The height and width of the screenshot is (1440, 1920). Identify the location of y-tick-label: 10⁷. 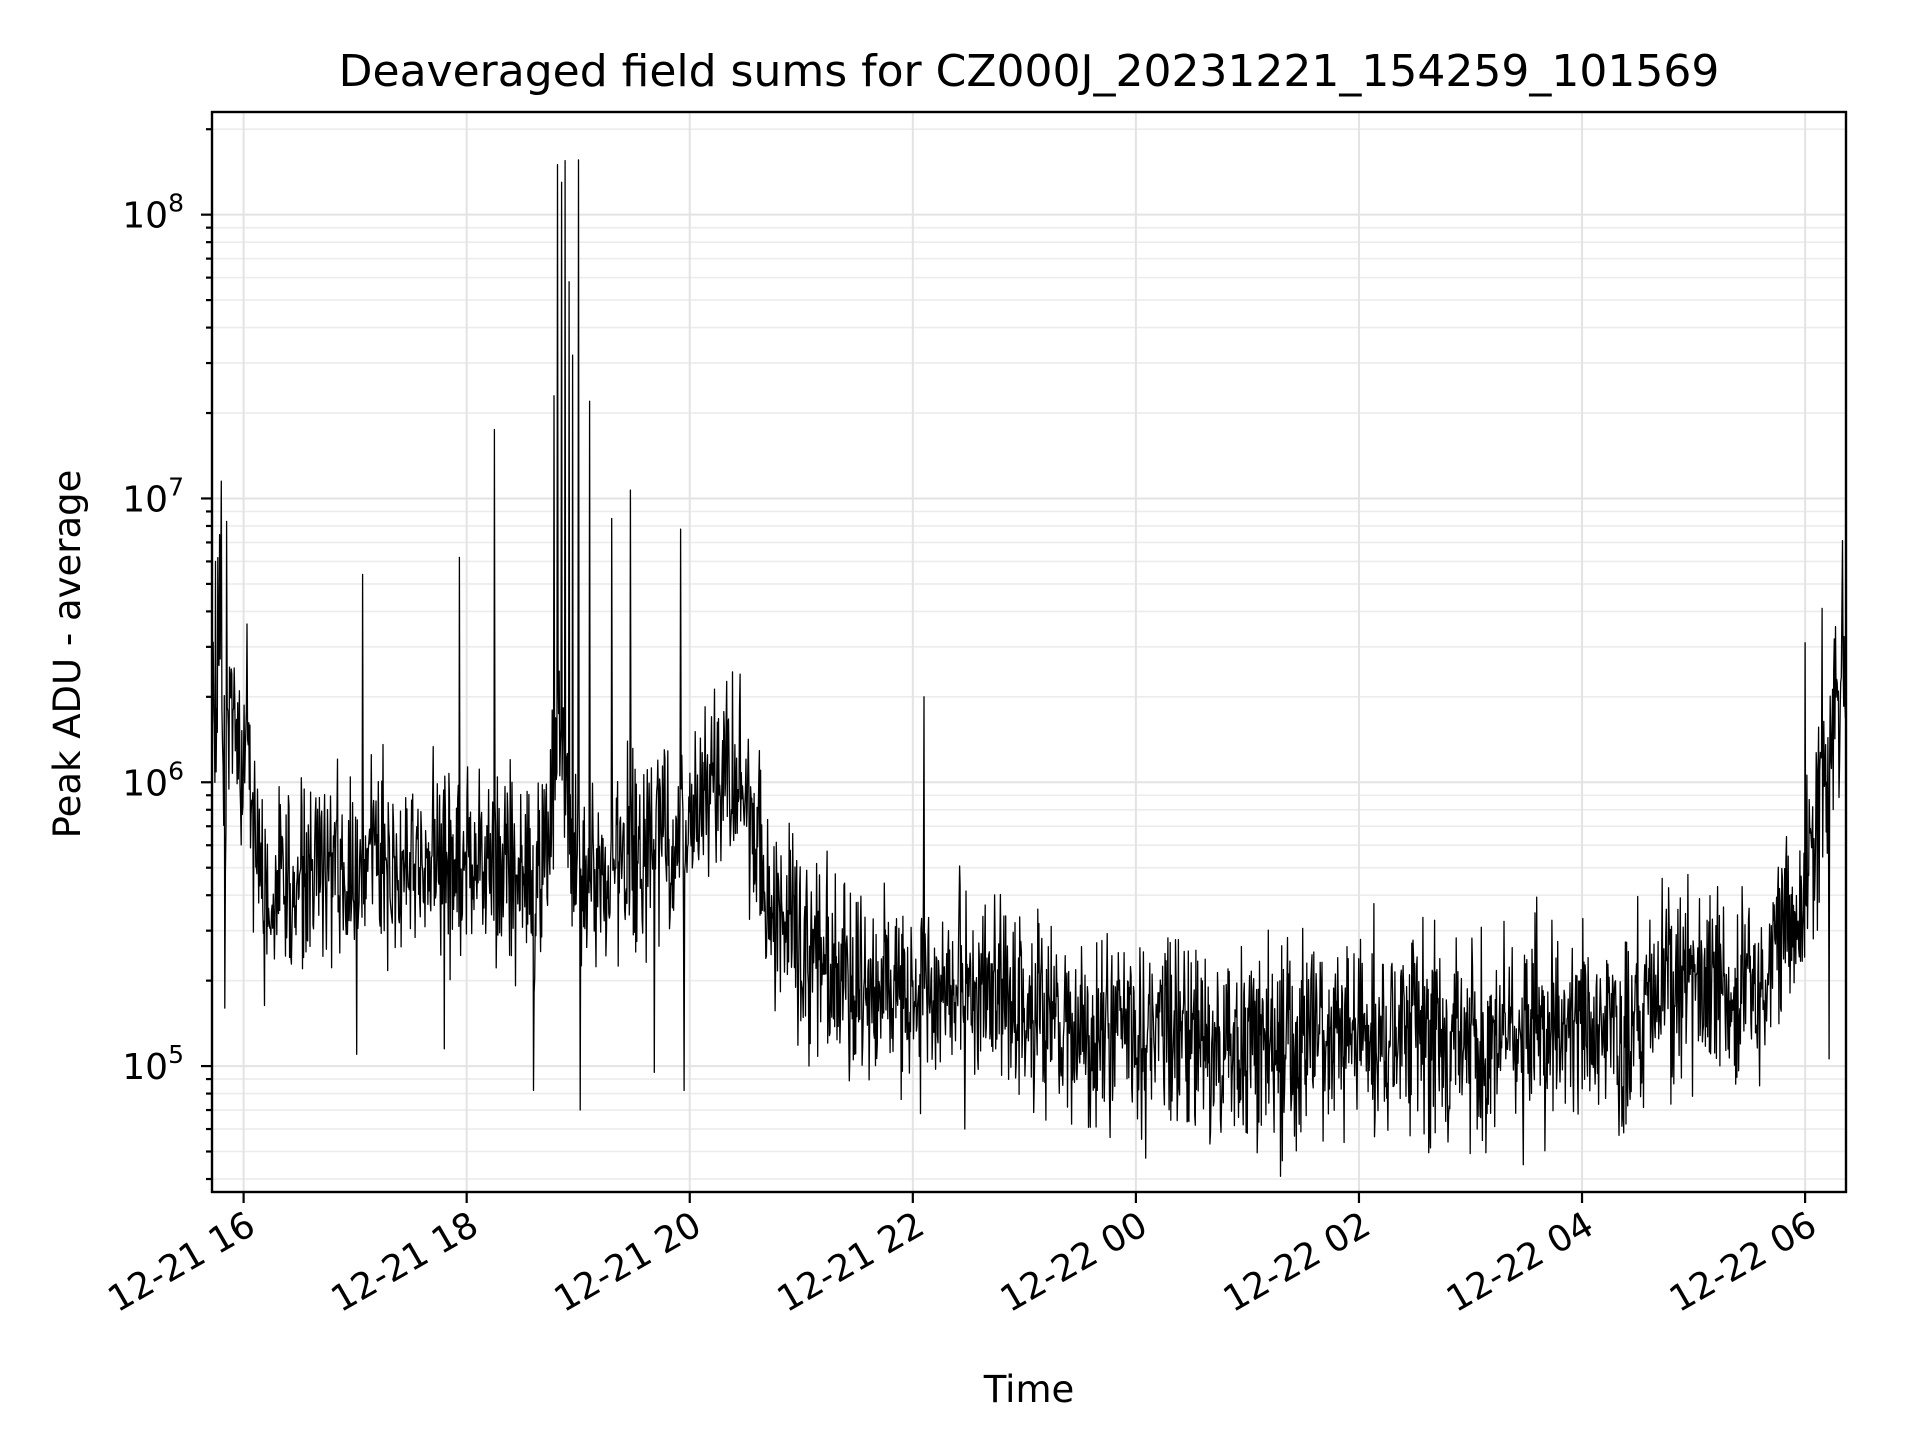
(153, 496).